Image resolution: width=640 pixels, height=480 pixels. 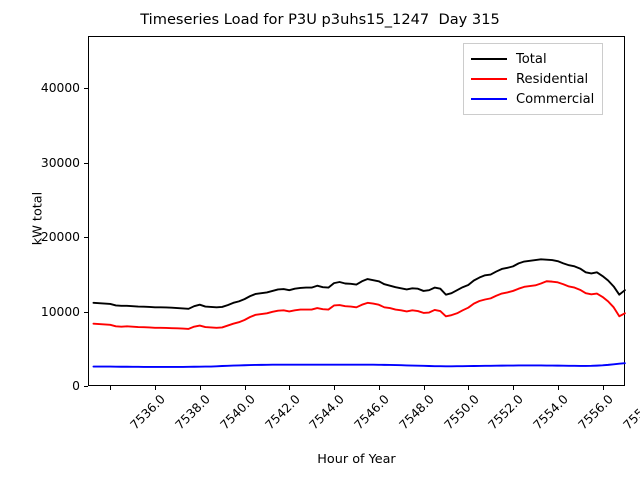 What do you see at coordinates (60, 162) in the screenshot?
I see `y-tick-label: 30000` at bounding box center [60, 162].